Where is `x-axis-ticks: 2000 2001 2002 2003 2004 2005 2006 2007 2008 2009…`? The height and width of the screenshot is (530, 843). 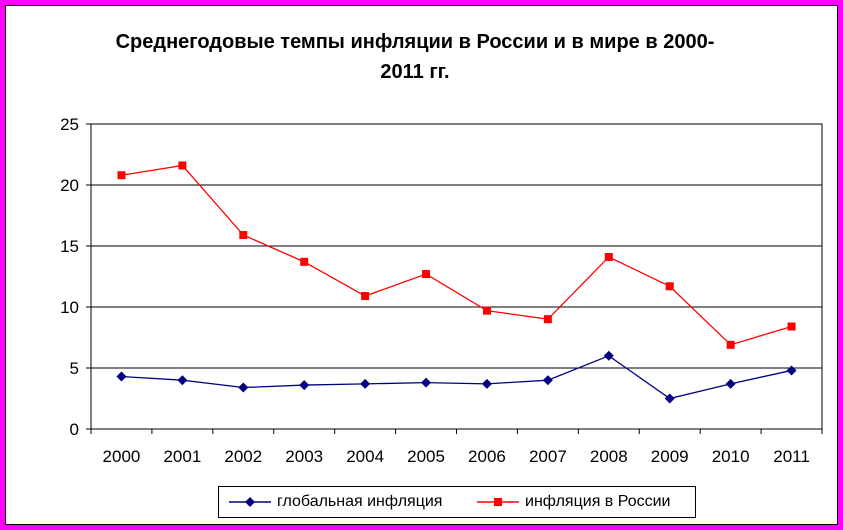
x-axis-ticks: 2000 2001 2002 2003 2004 2005 2006 2007 2008 2009… is located at coordinates (456, 447).